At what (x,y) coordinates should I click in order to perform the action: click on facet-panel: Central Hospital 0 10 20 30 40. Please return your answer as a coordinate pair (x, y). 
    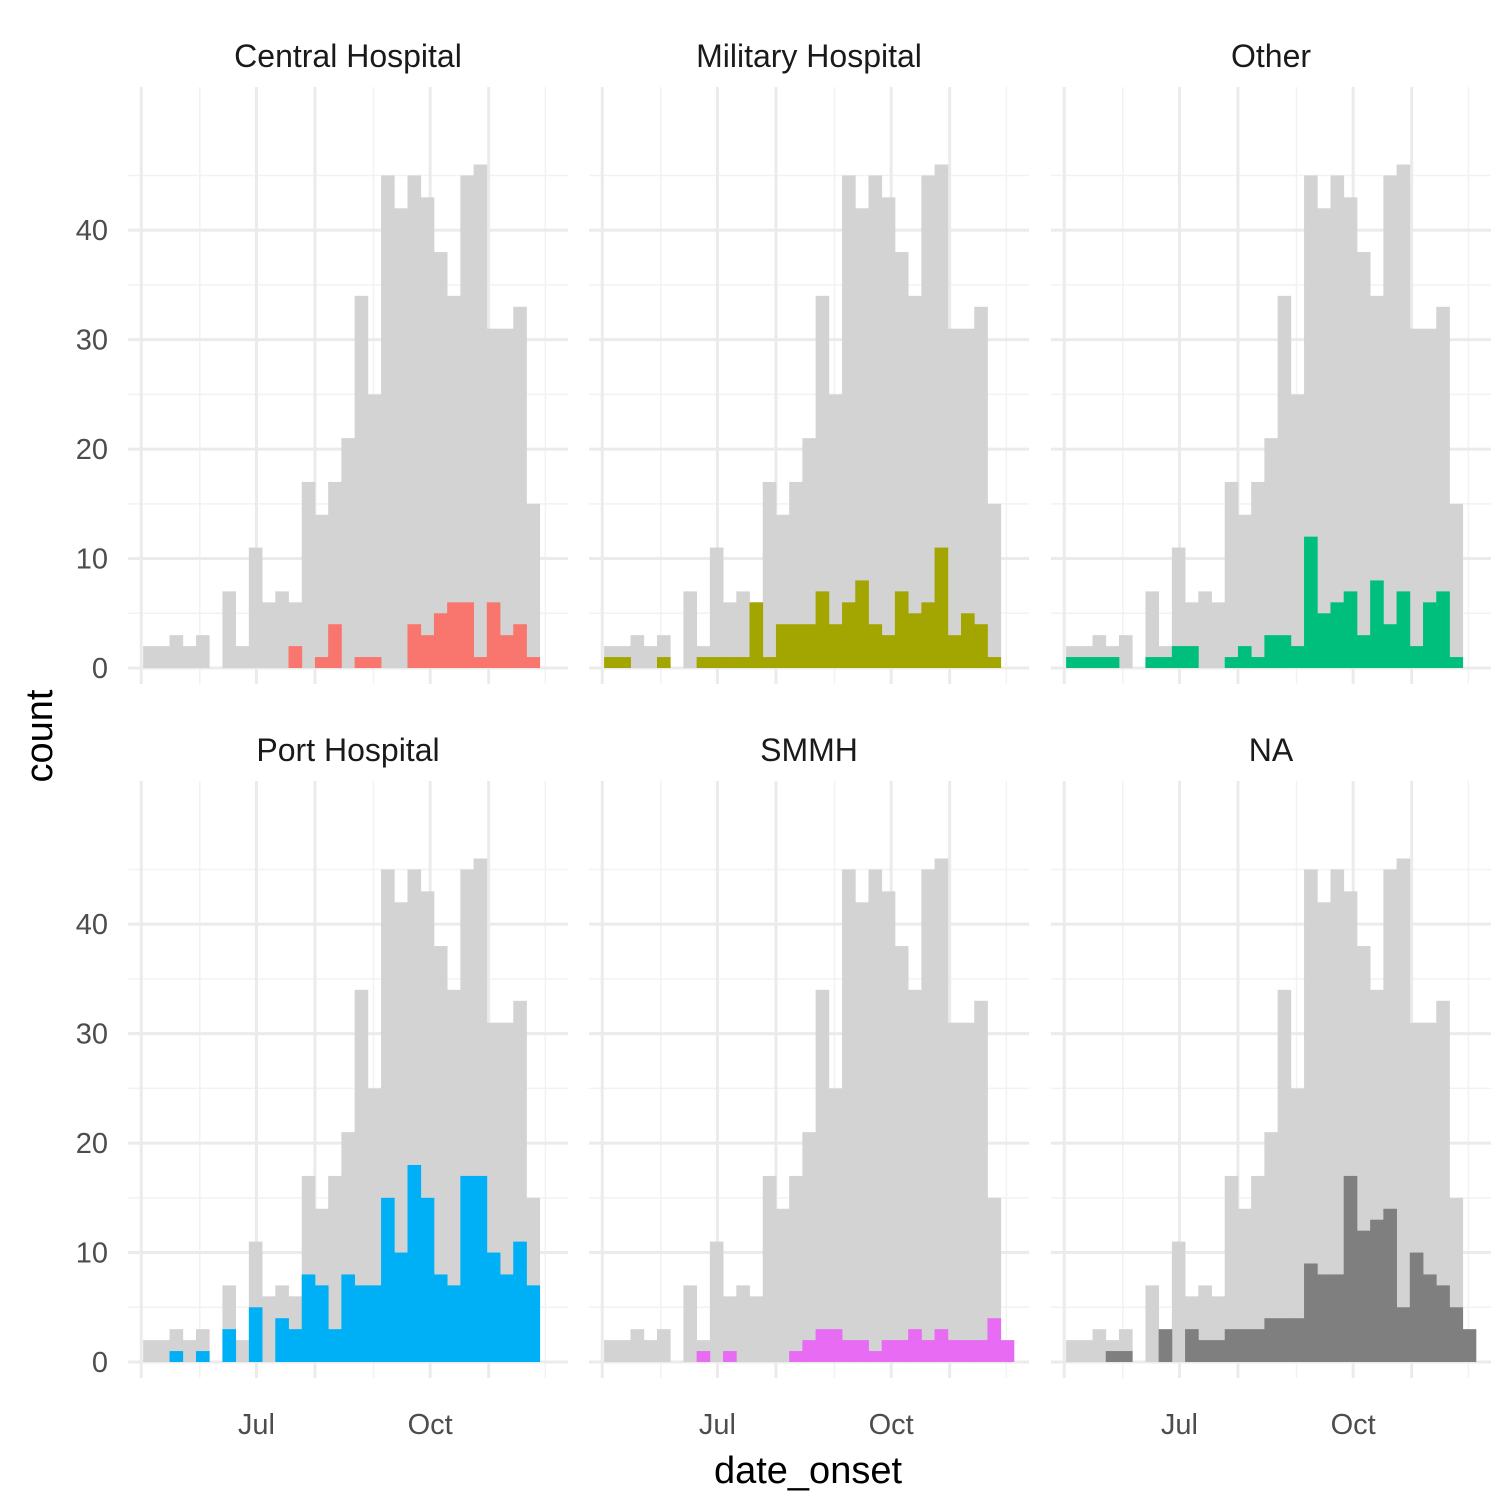
    Looking at the image, I should click on (322, 361).